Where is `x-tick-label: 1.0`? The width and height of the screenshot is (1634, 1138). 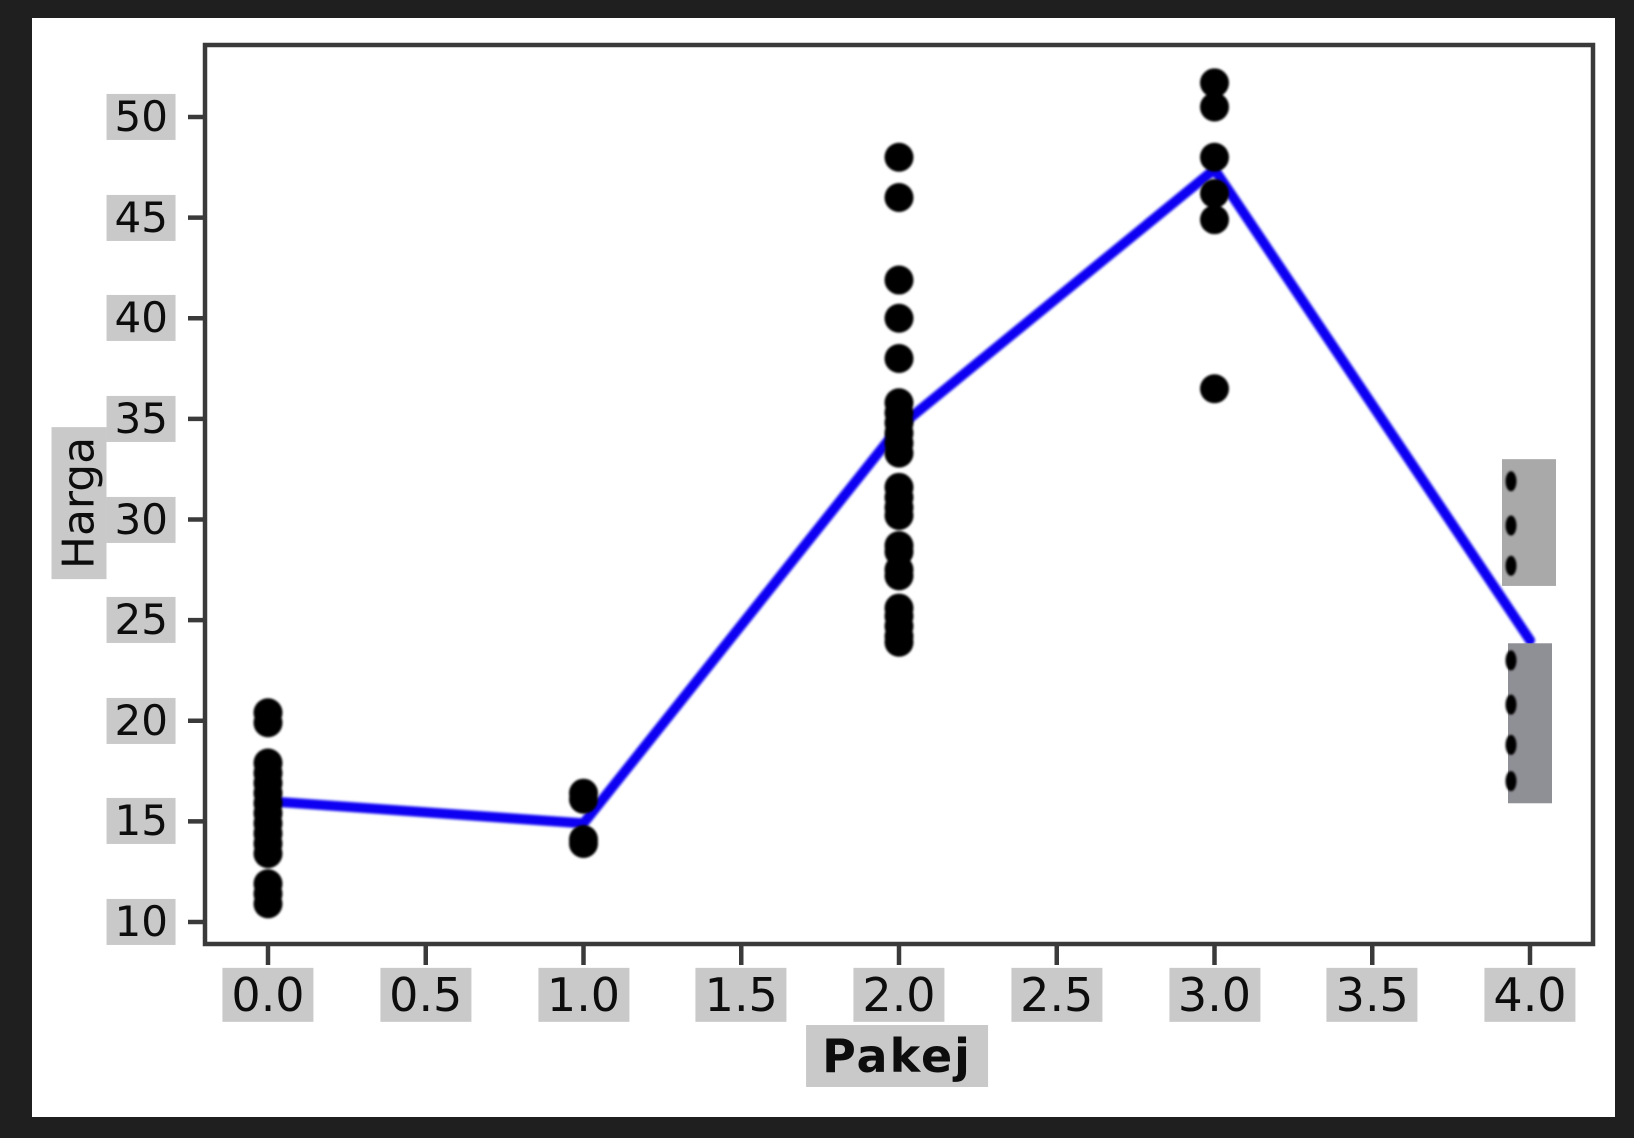
x-tick-label: 1.0 is located at coordinates (583, 995).